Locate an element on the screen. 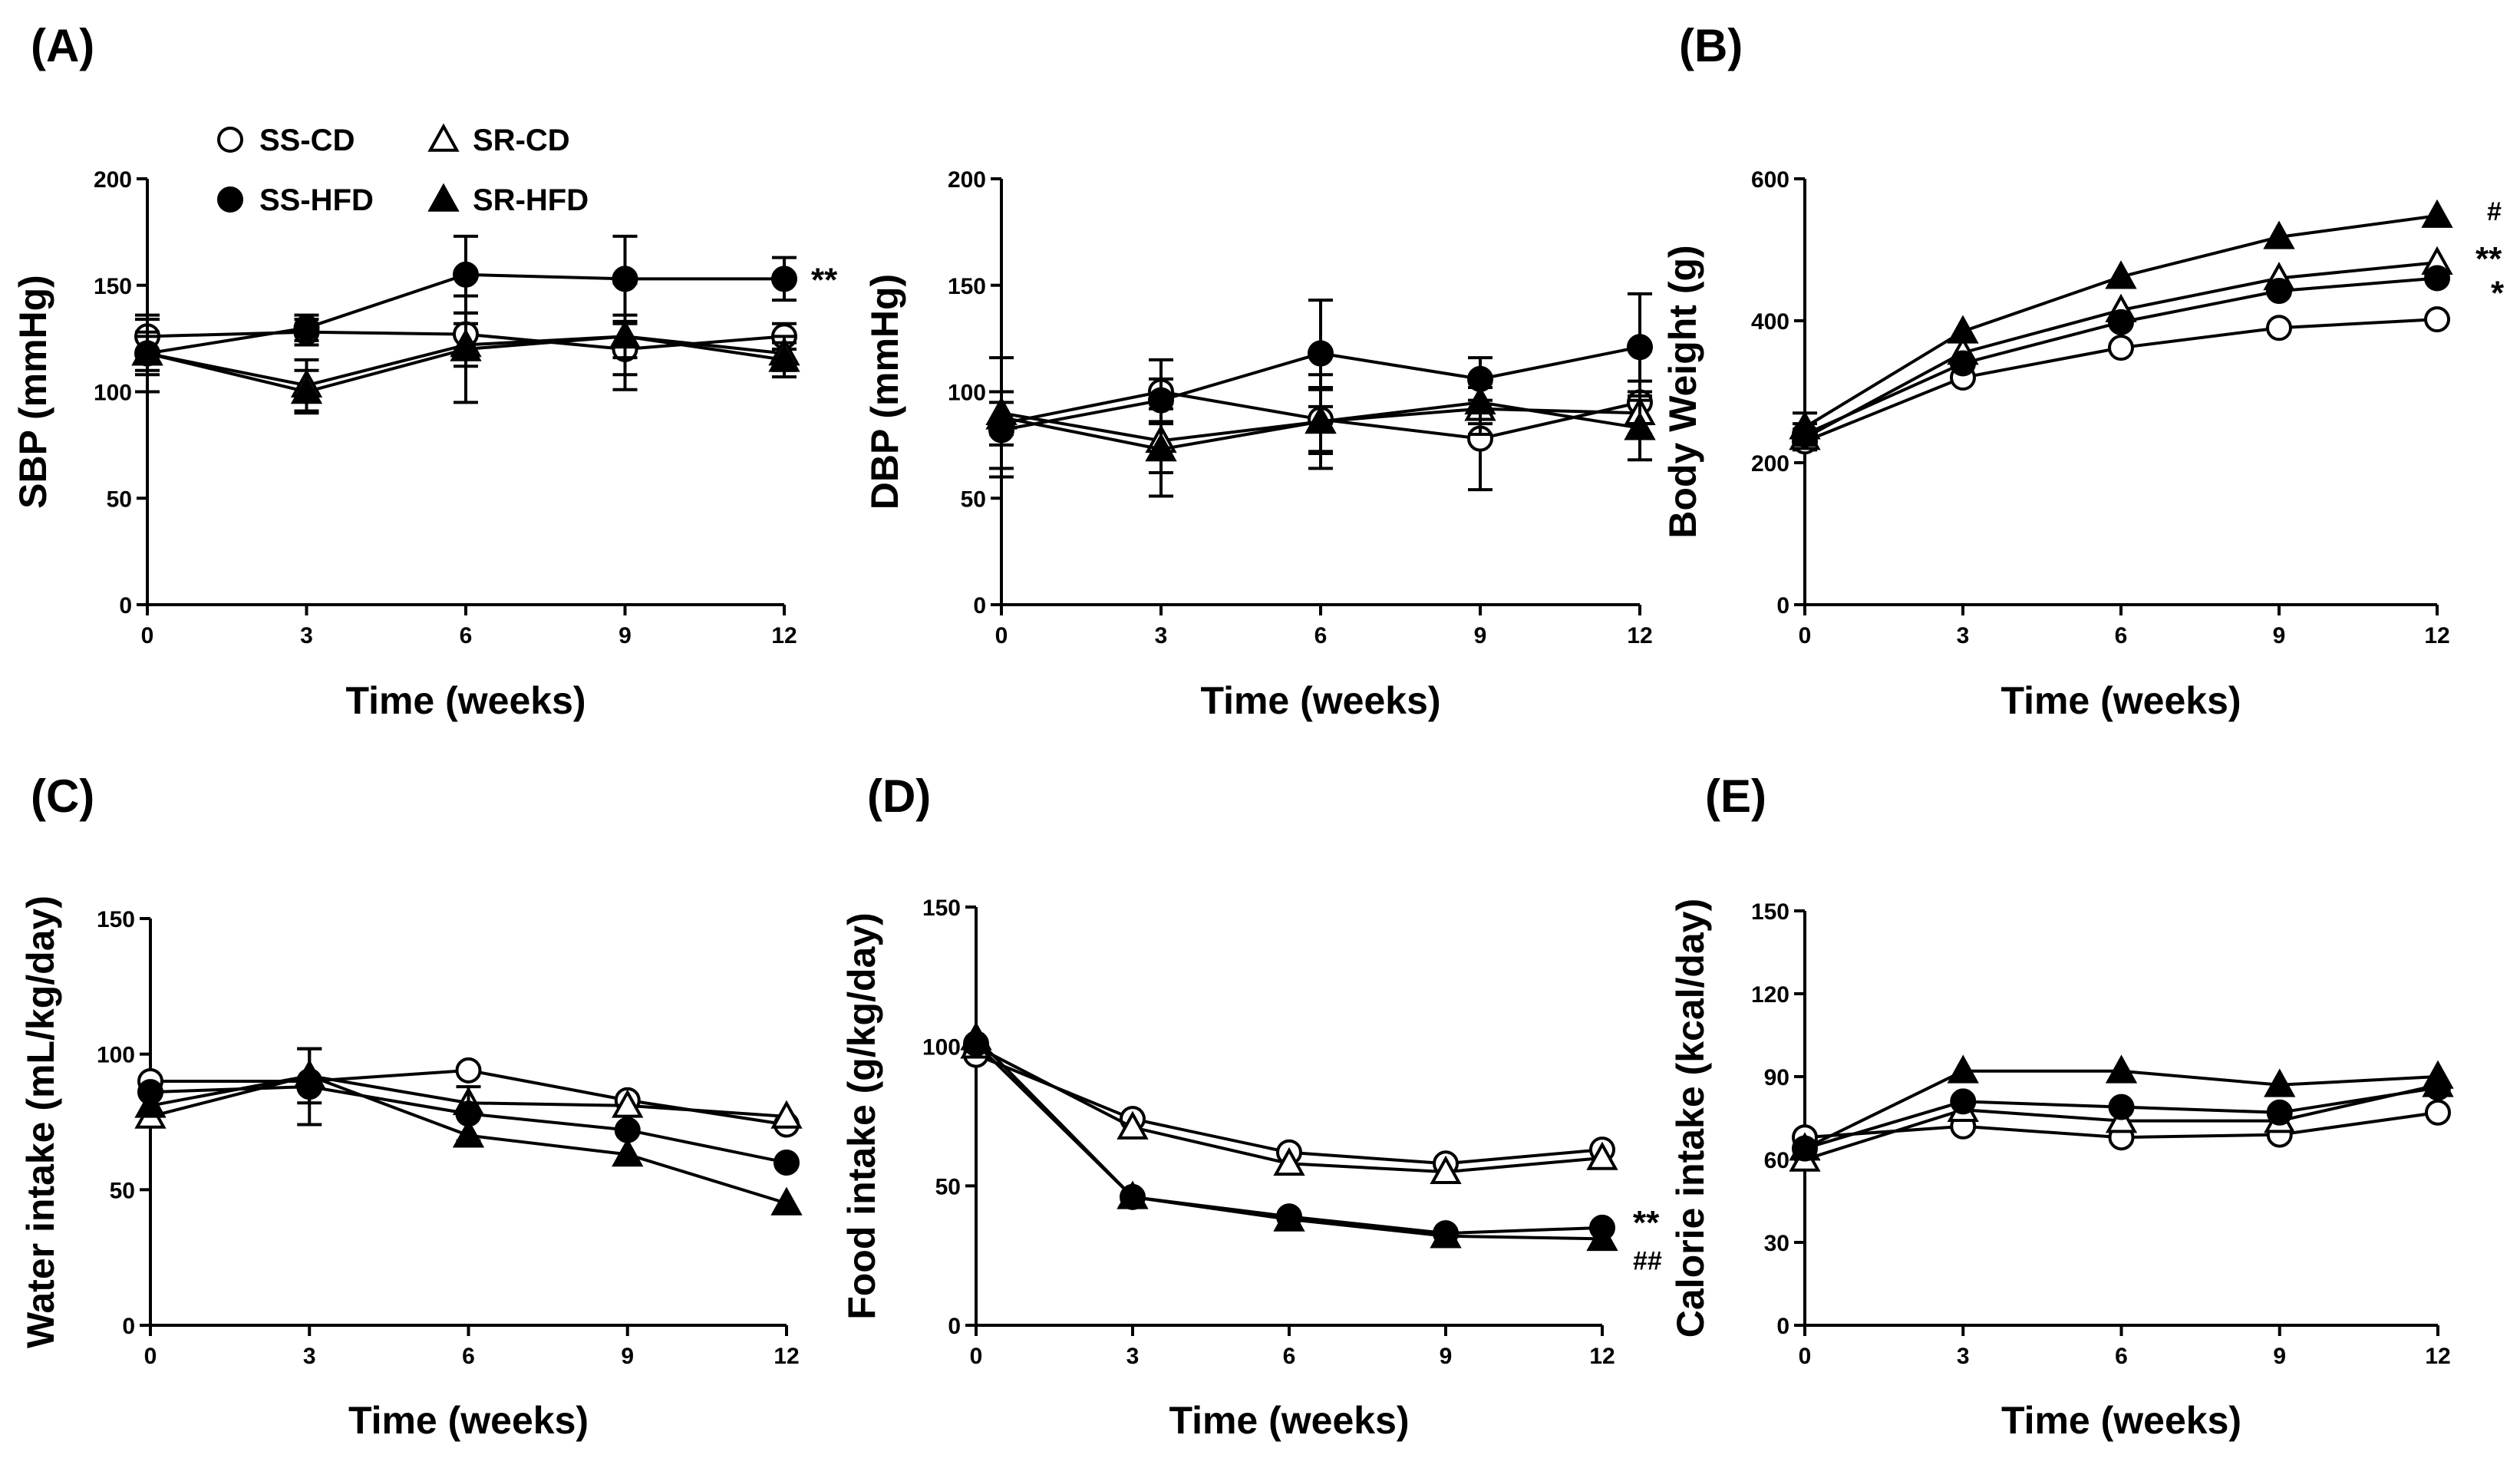 Image resolution: width=2520 pixels, height=1468 pixels. y-tick-label: 120 is located at coordinates (1770, 995).